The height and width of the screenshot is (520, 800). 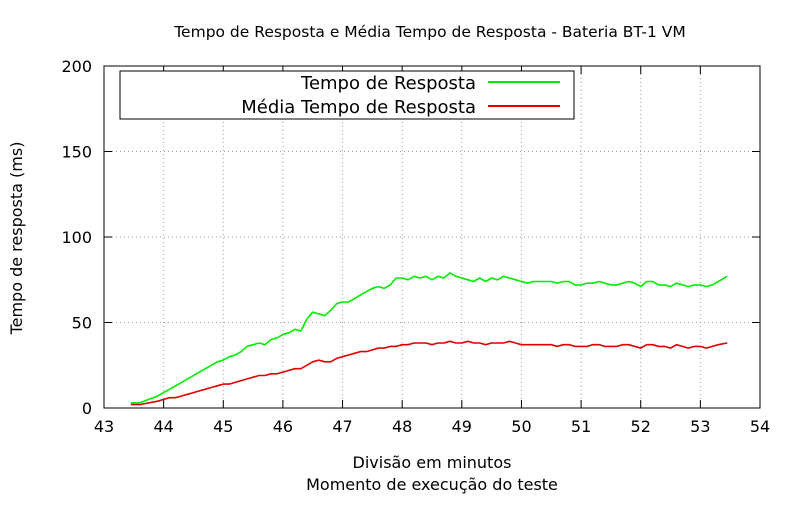 I want to click on x-tick-label: 43, so click(x=104, y=426).